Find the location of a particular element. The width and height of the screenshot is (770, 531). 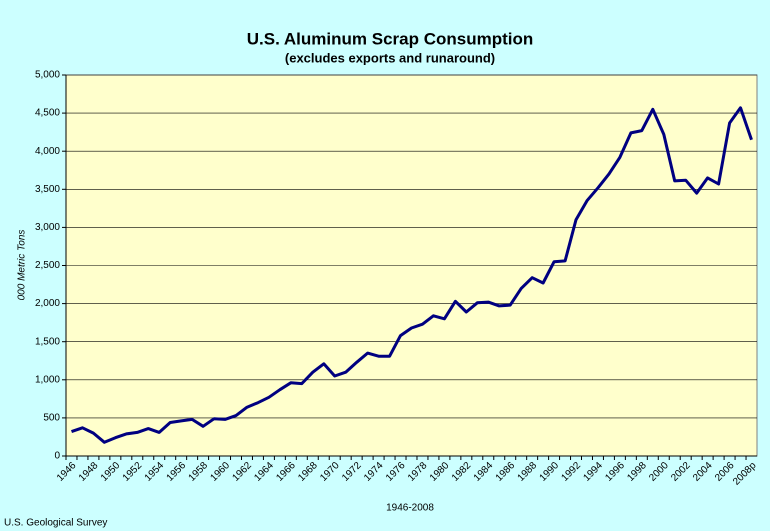

x-axis-label: 1946-2008 is located at coordinates (410, 508).